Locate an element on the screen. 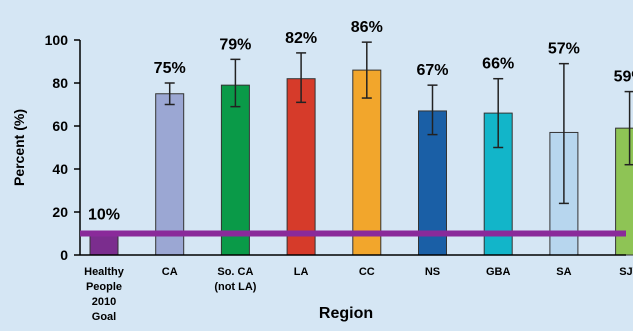 The width and height of the screenshot is (633, 331). y-axis-label-group: Percent (%) is located at coordinates (19, 147).